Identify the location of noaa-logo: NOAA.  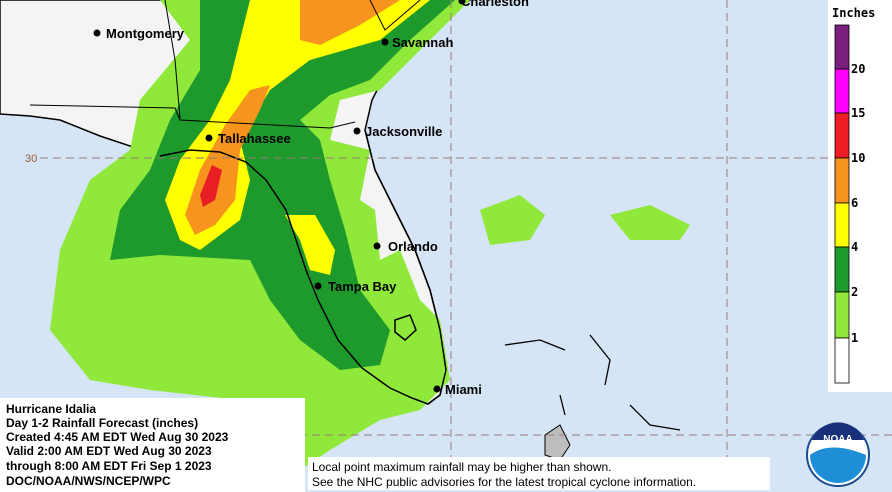
(838, 454).